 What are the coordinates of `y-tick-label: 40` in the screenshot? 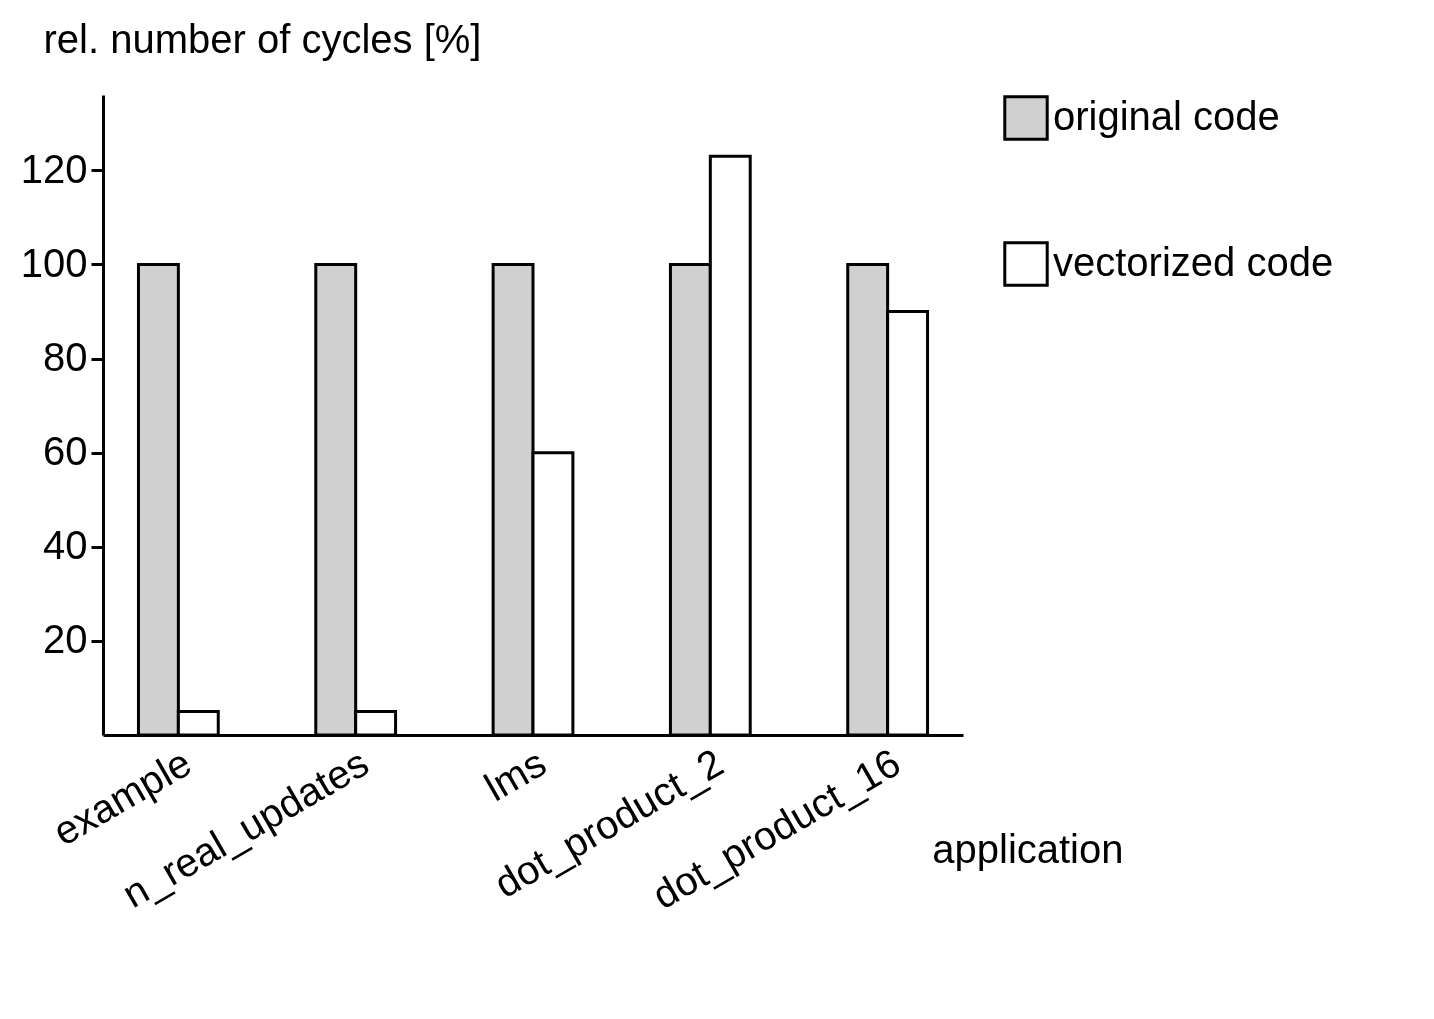 It's located at (65, 545).